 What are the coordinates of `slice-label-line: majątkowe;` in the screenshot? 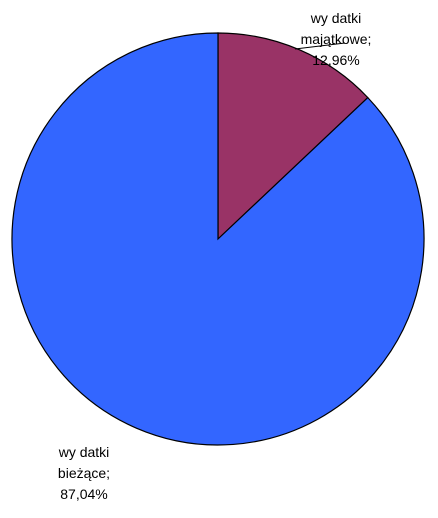 It's located at (336, 39).